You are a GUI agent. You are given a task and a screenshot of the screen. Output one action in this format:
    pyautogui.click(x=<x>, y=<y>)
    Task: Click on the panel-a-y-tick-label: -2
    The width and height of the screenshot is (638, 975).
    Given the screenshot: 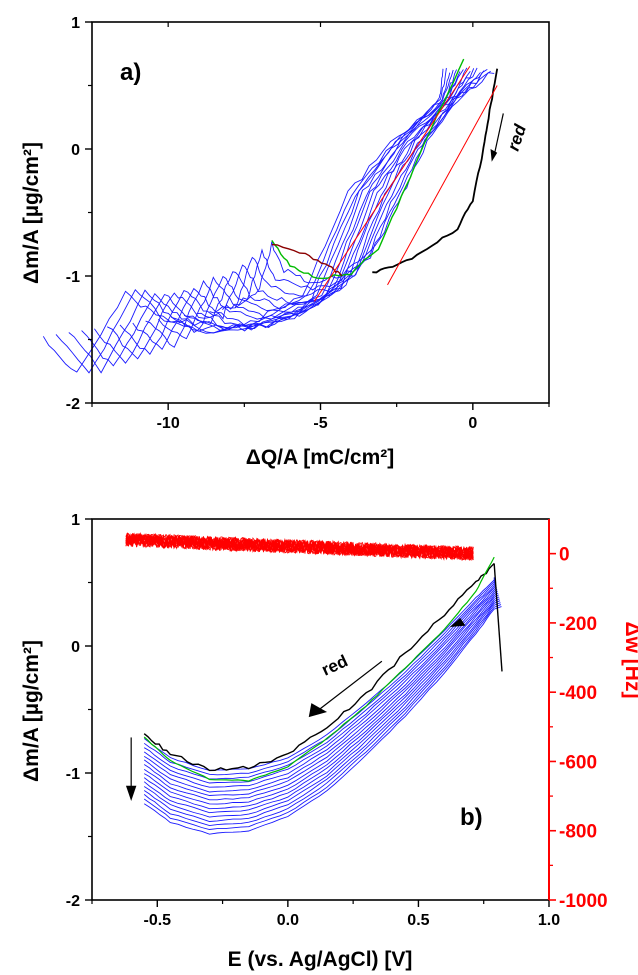 What is the action you would take?
    pyautogui.click(x=73, y=404)
    